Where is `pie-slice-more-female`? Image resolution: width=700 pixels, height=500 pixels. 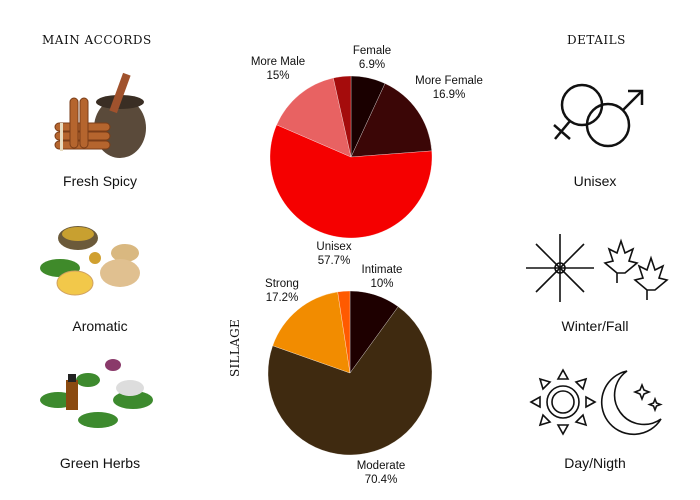
pie-slice-more-female is located at coordinates (391, 120).